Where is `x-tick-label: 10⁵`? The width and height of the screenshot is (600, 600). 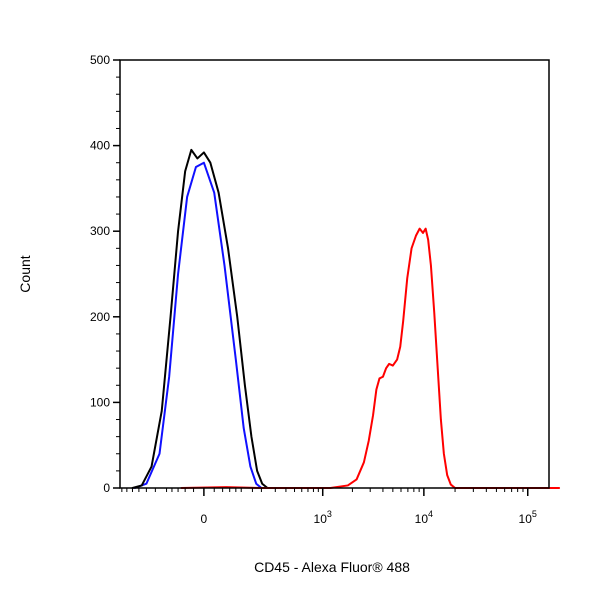 x-tick-label: 10⁵ is located at coordinates (528, 517).